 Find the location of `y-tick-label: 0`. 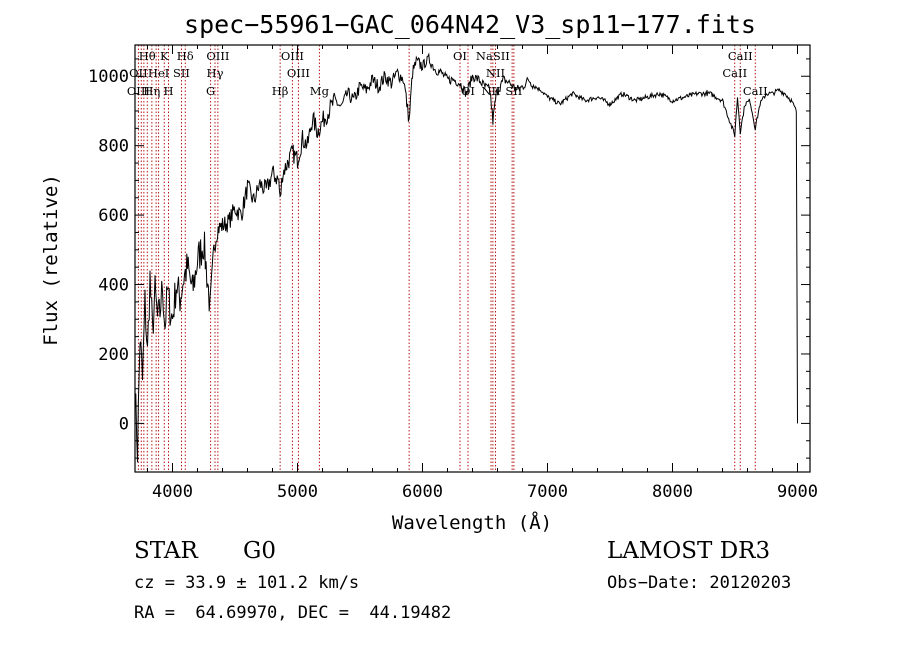

y-tick-label: 0 is located at coordinates (124, 424).